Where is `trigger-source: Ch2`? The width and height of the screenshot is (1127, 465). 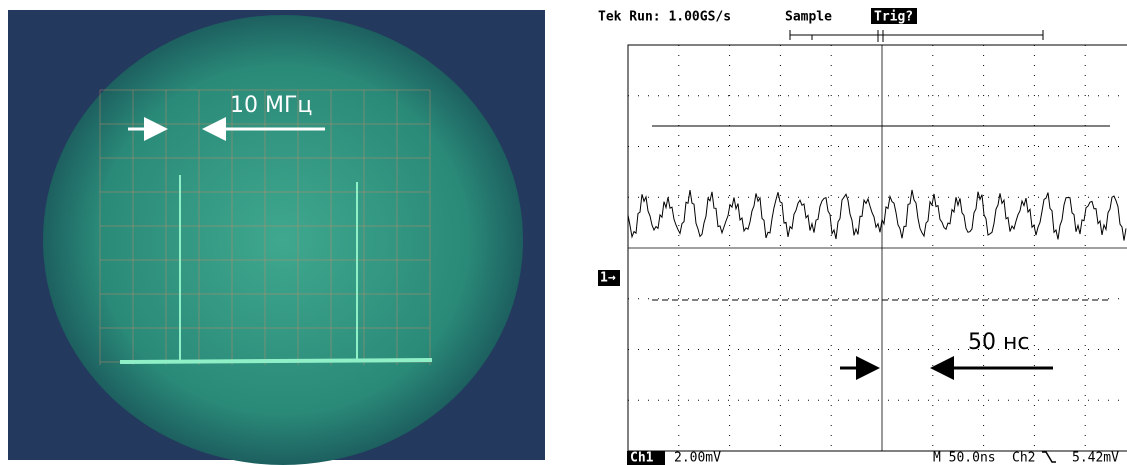 trigger-source: Ch2 is located at coordinates (1023, 458).